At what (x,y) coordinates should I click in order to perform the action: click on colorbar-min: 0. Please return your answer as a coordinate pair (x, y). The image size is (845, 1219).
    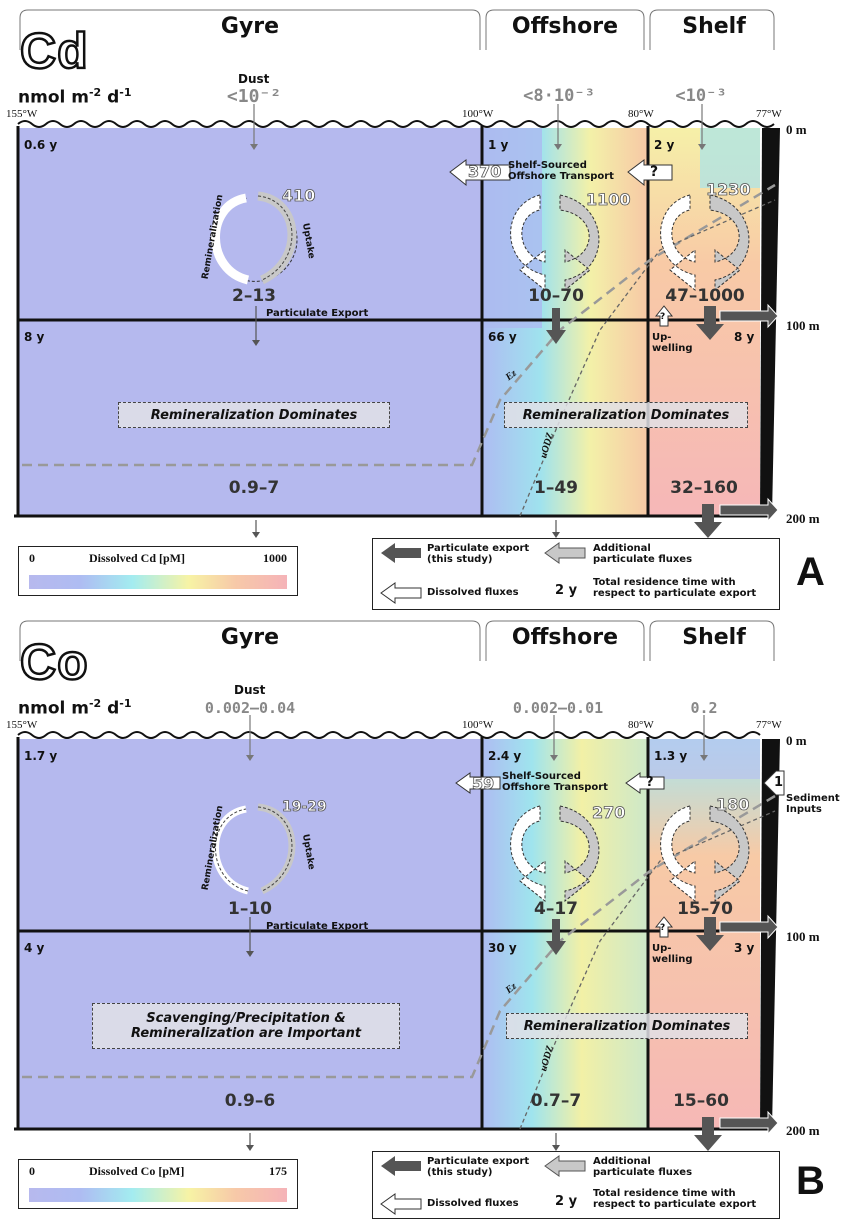
    Looking at the image, I should click on (32, 1171).